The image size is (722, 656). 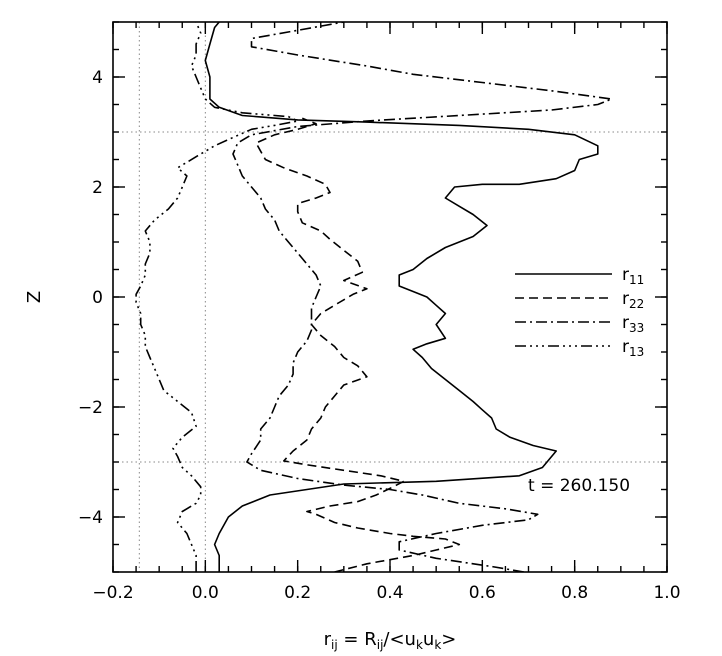 What do you see at coordinates (205, 593) in the screenshot?
I see `x-tick-label: 0.0` at bounding box center [205, 593].